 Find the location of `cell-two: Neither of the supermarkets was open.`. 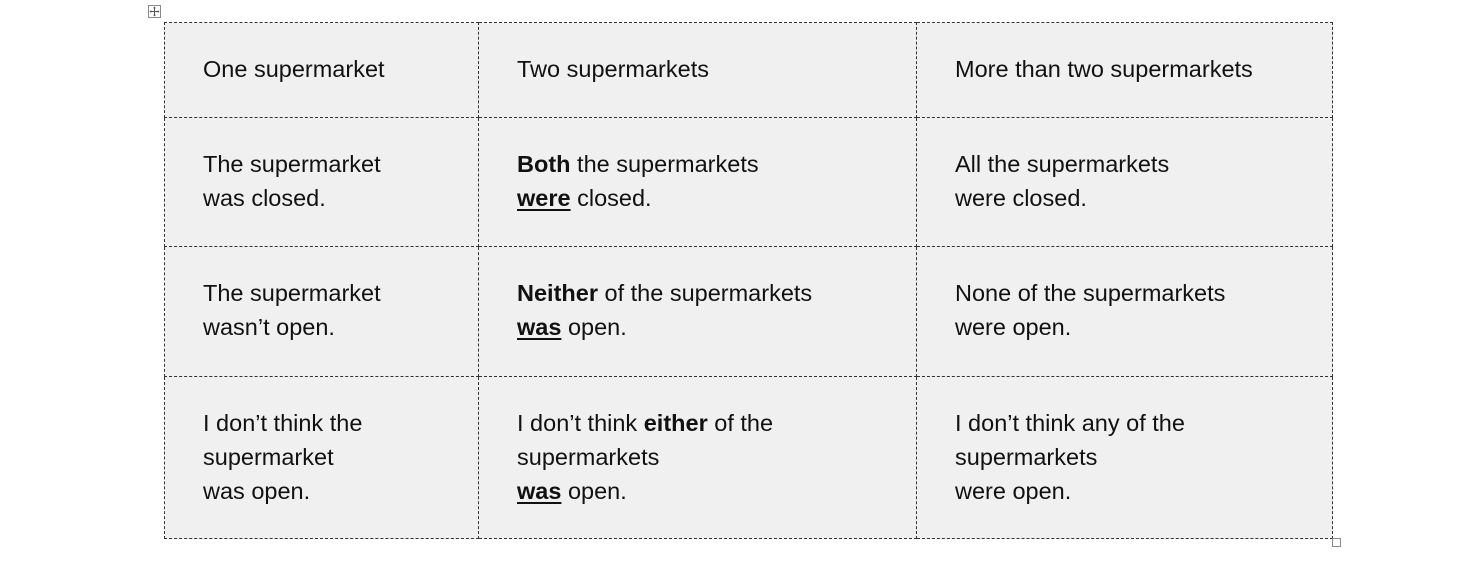

cell-two: Neither of the supermarkets was open. is located at coordinates (697, 311).